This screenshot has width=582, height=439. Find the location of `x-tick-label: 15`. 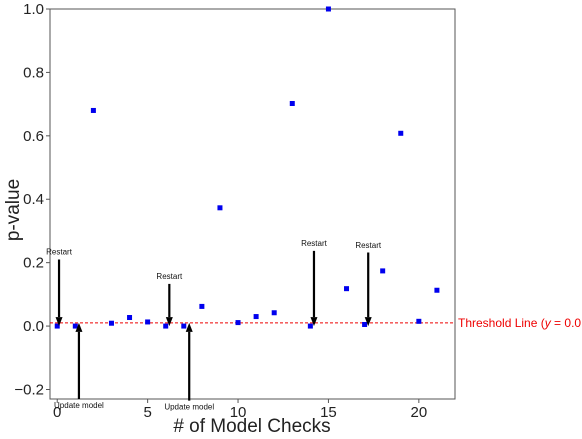

x-tick-label: 15 is located at coordinates (328, 412).